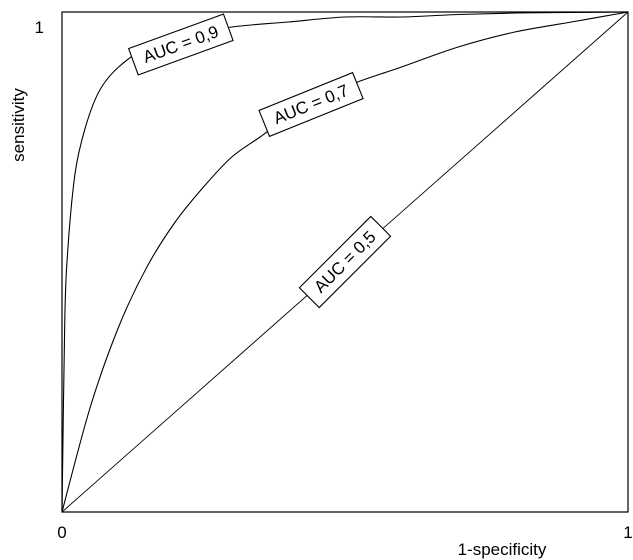 The height and width of the screenshot is (560, 633). I want to click on auc-label-box-1: AUC = 0,7, so click(311, 104).